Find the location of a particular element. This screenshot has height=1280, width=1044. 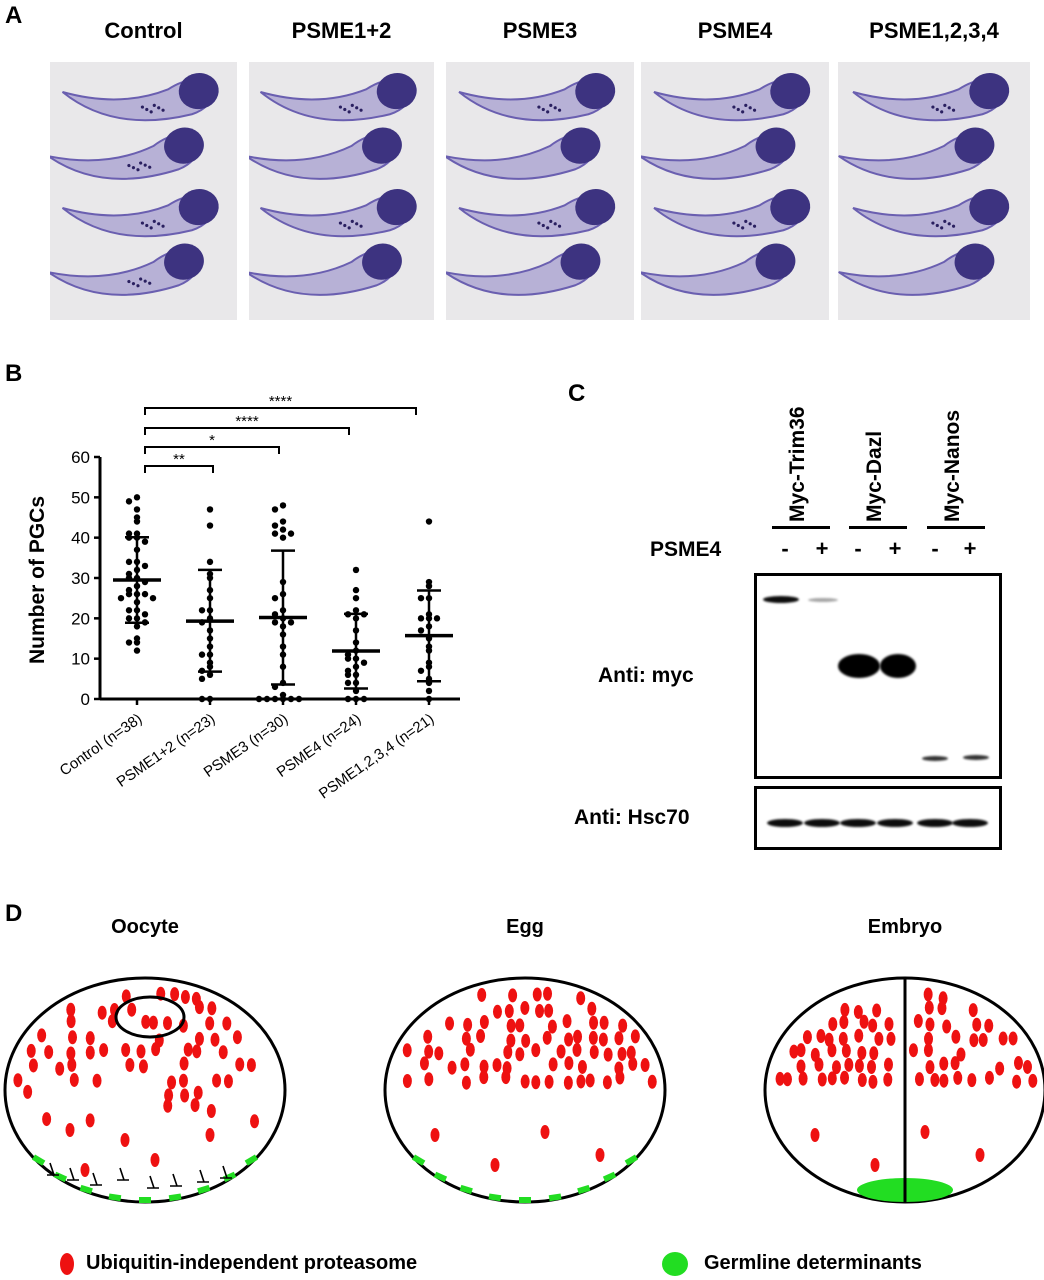

significance-stars: **** is located at coordinates (247, 421).